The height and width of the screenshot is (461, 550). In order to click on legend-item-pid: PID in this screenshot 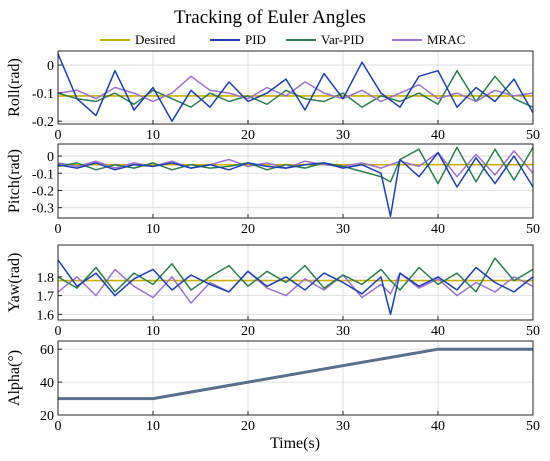, I will do `click(238, 39)`.